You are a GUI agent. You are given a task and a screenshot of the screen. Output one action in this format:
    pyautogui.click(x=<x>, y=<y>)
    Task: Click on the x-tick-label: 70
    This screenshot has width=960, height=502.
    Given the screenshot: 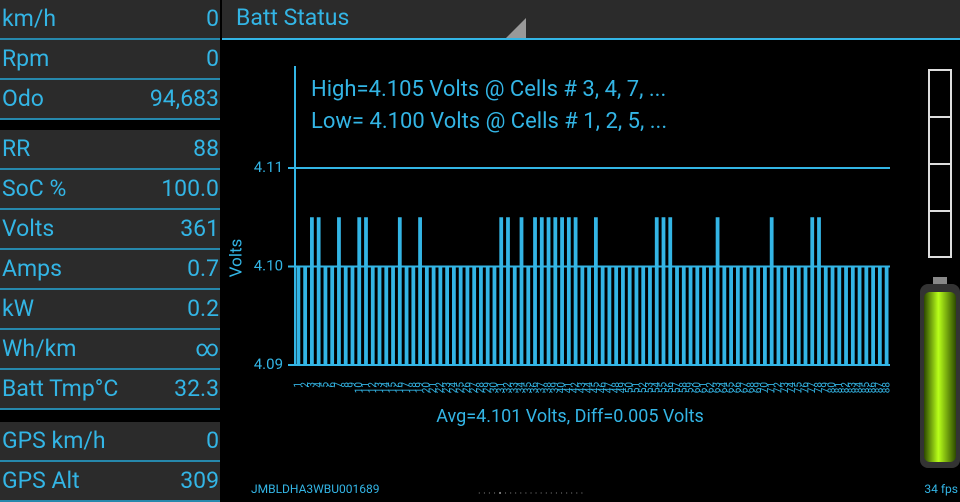 What is the action you would take?
    pyautogui.click(x=765, y=388)
    